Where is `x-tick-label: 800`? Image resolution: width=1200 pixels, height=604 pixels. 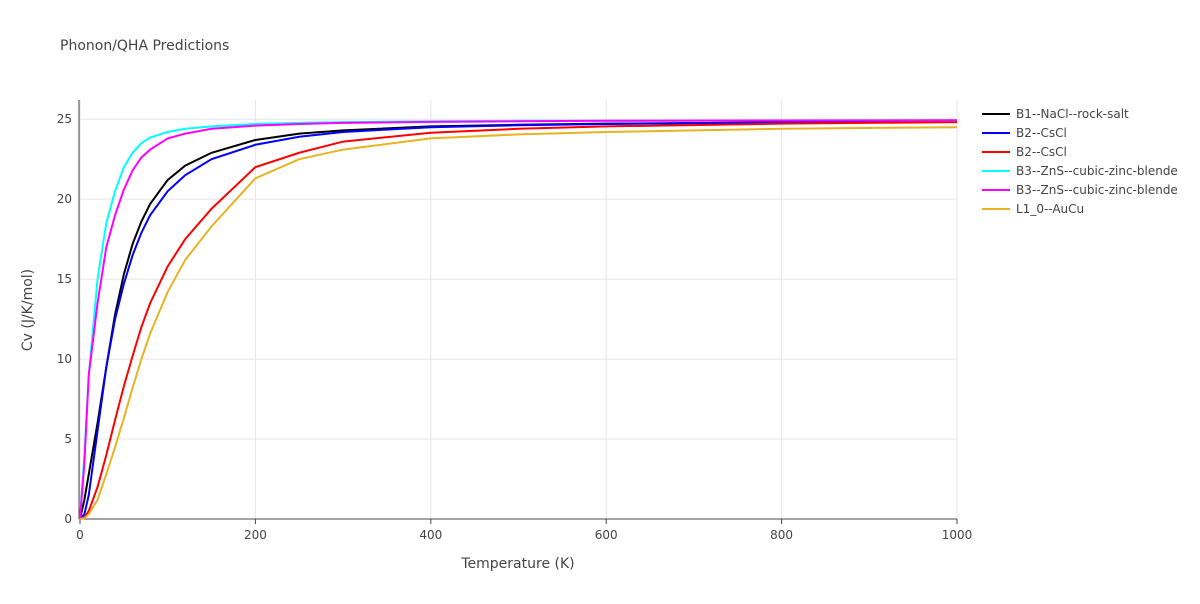 x-tick-label: 800 is located at coordinates (781, 535).